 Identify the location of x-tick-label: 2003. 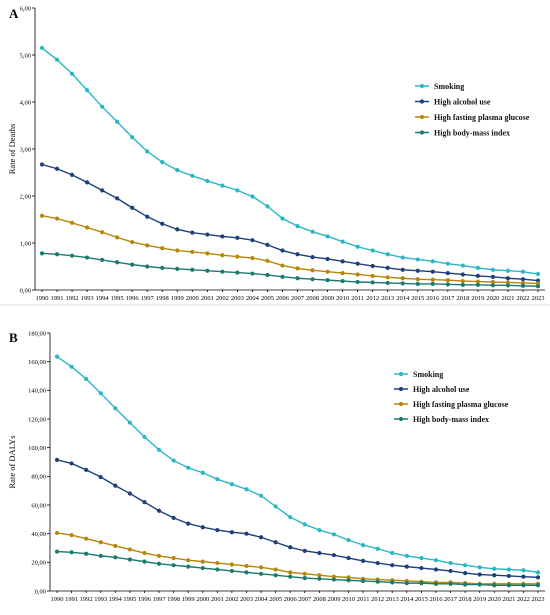
(237, 298).